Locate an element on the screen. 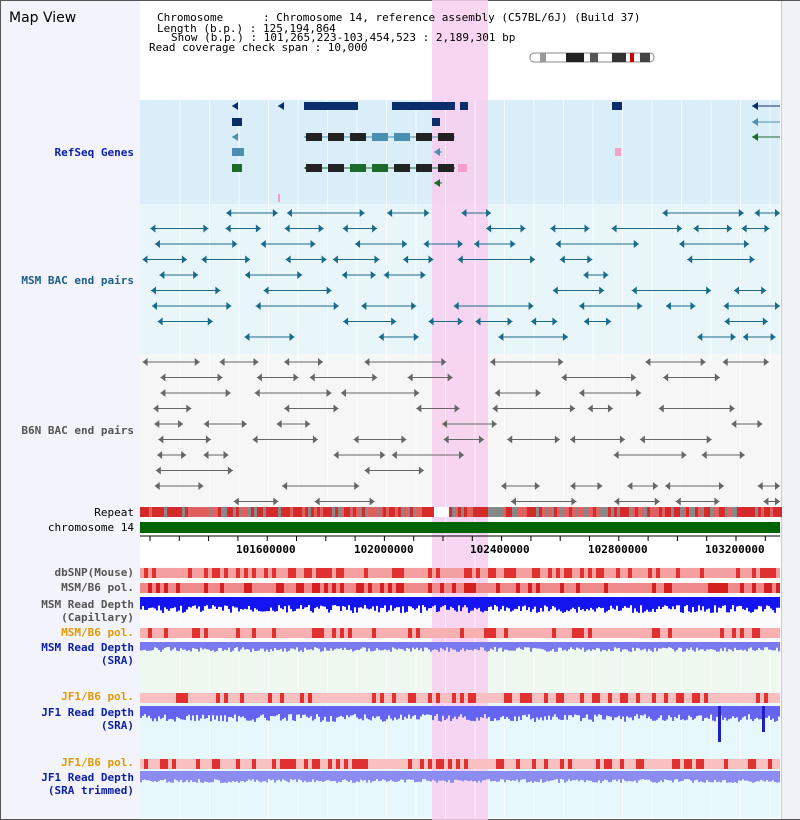 The width and height of the screenshot is (800, 820). track-label-b6n-bac: B6N BAC end pairs is located at coordinates (77, 430).